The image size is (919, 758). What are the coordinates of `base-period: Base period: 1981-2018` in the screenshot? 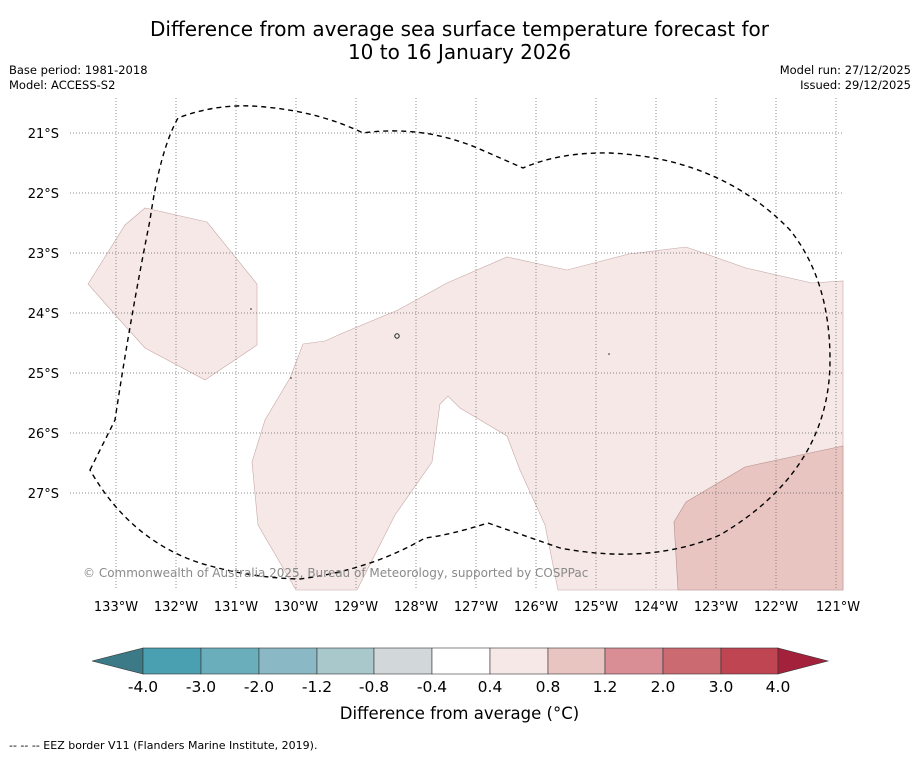 It's located at (78, 70).